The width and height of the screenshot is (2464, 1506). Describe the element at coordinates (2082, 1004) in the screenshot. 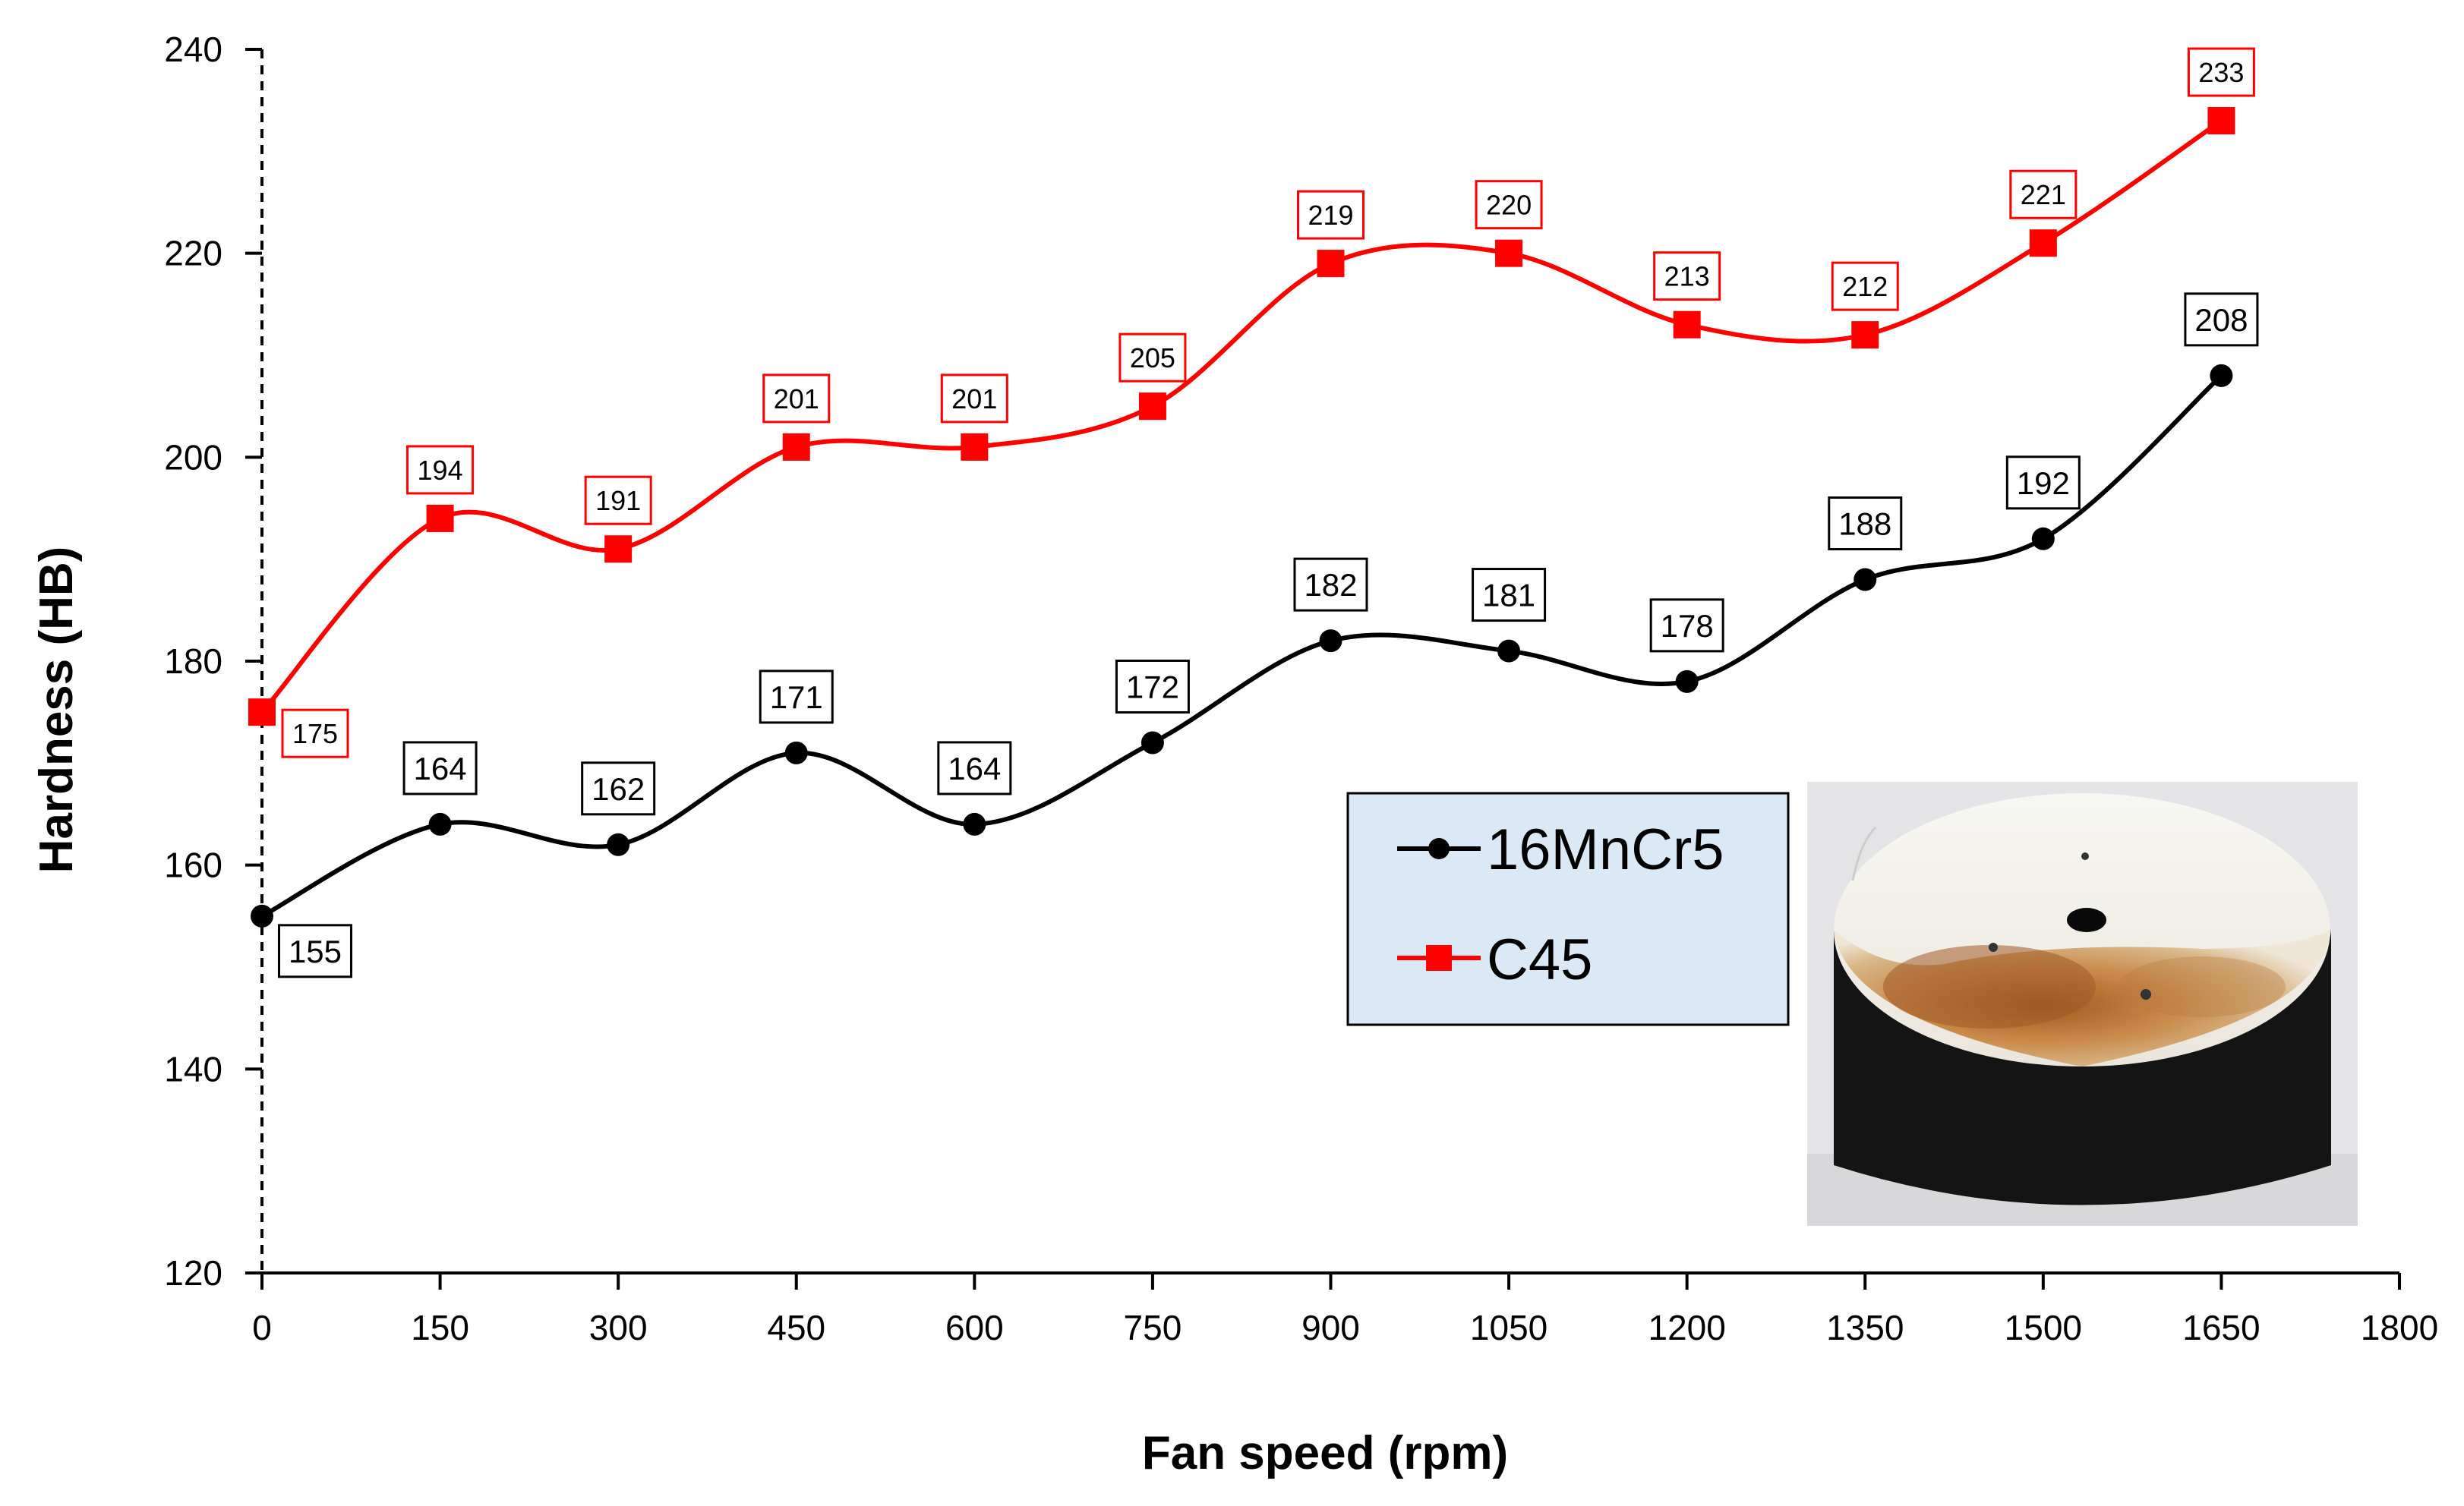

I see `sample-photo` at that location.